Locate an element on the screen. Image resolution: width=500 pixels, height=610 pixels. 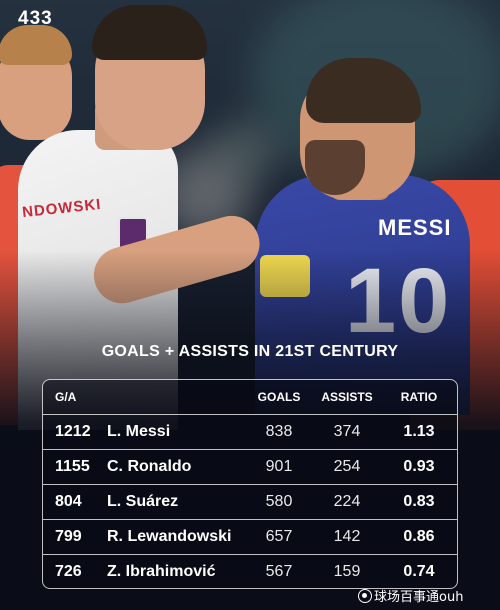
cell-assists: 224 is located at coordinates (347, 501).